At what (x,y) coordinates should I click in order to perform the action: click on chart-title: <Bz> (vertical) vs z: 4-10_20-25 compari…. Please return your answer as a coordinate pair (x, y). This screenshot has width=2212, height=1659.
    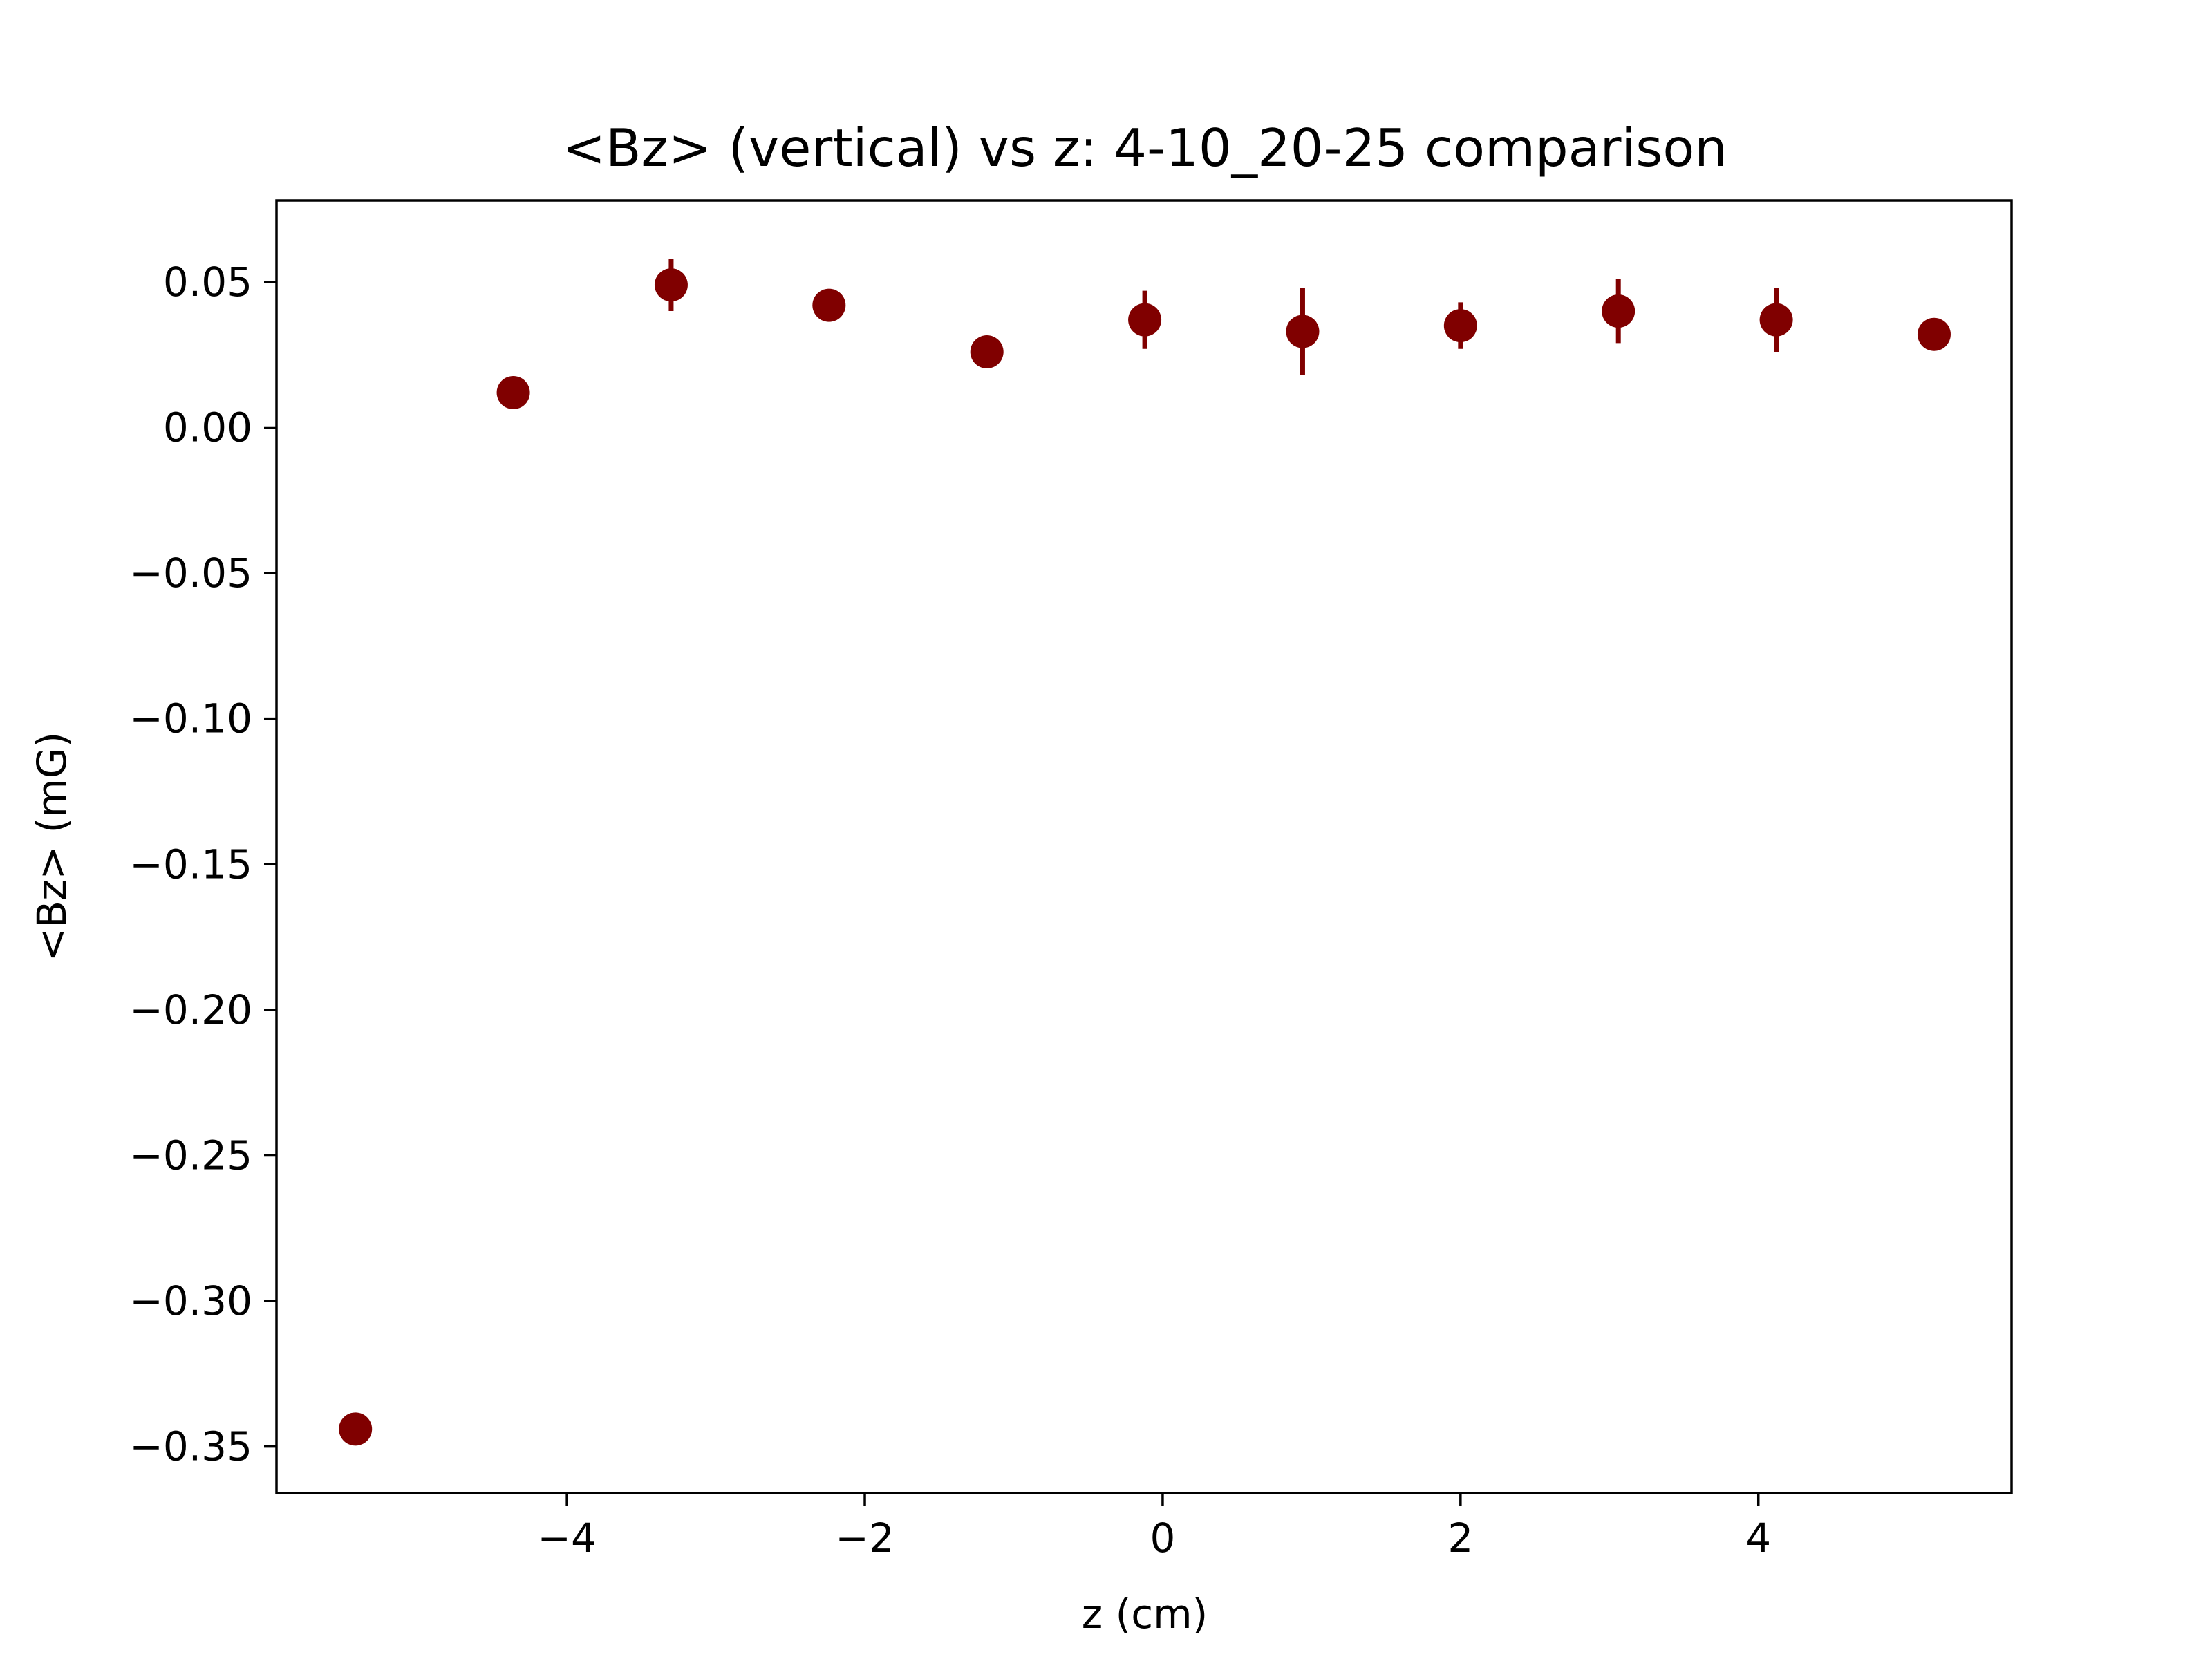
    Looking at the image, I should click on (1145, 148).